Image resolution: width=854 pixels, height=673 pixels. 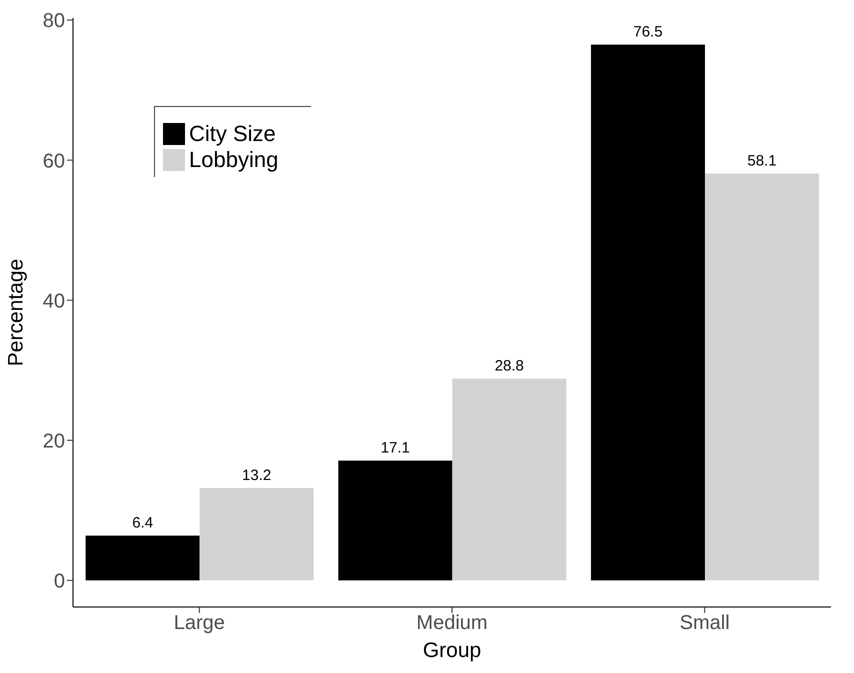 What do you see at coordinates (509, 366) in the screenshot?
I see `data-label: 28.8` at bounding box center [509, 366].